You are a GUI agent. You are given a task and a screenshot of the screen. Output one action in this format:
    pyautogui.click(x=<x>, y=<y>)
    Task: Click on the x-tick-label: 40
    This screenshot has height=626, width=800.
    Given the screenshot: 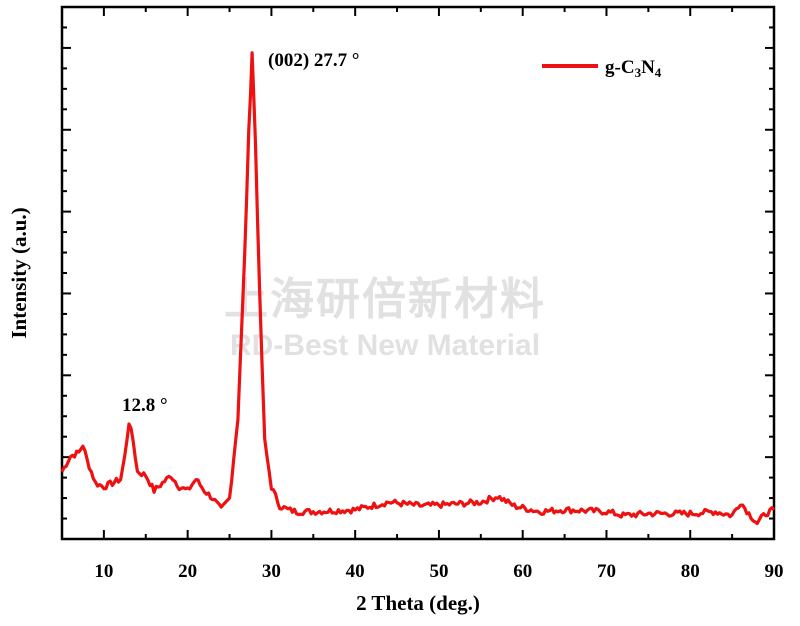 What is the action you would take?
    pyautogui.click(x=355, y=571)
    